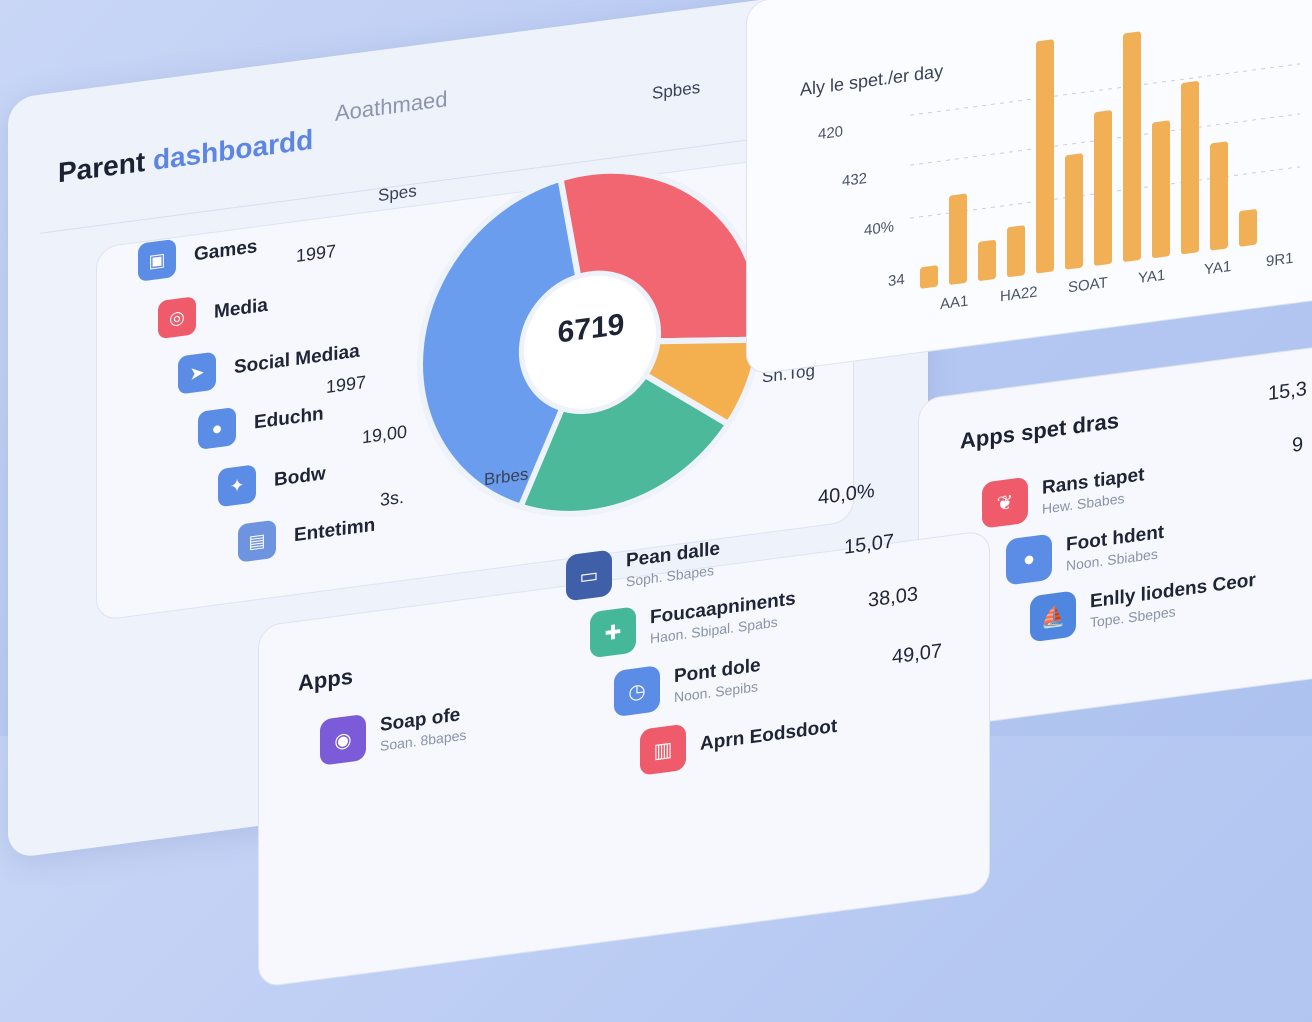  What do you see at coordinates (305, 140) in the screenshot?
I see `page-title-suffix: d` at bounding box center [305, 140].